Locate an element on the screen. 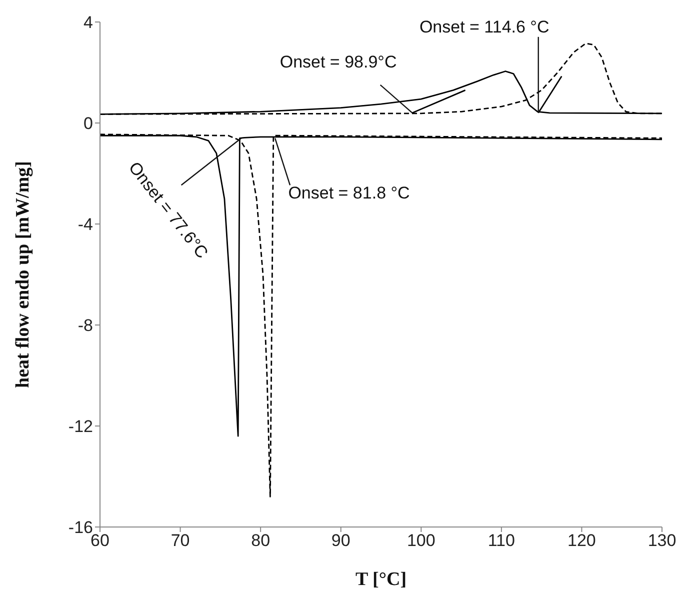 This screenshot has width=686, height=598. annotation: Onset = 81.8 °C is located at coordinates (349, 193).